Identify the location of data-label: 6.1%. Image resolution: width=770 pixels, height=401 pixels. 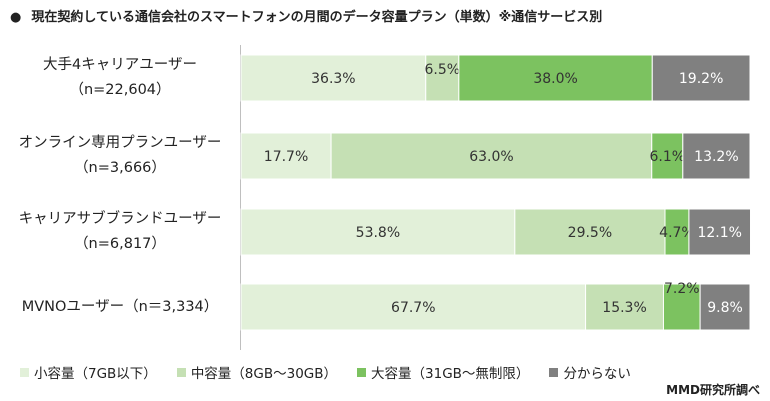
(668, 157).